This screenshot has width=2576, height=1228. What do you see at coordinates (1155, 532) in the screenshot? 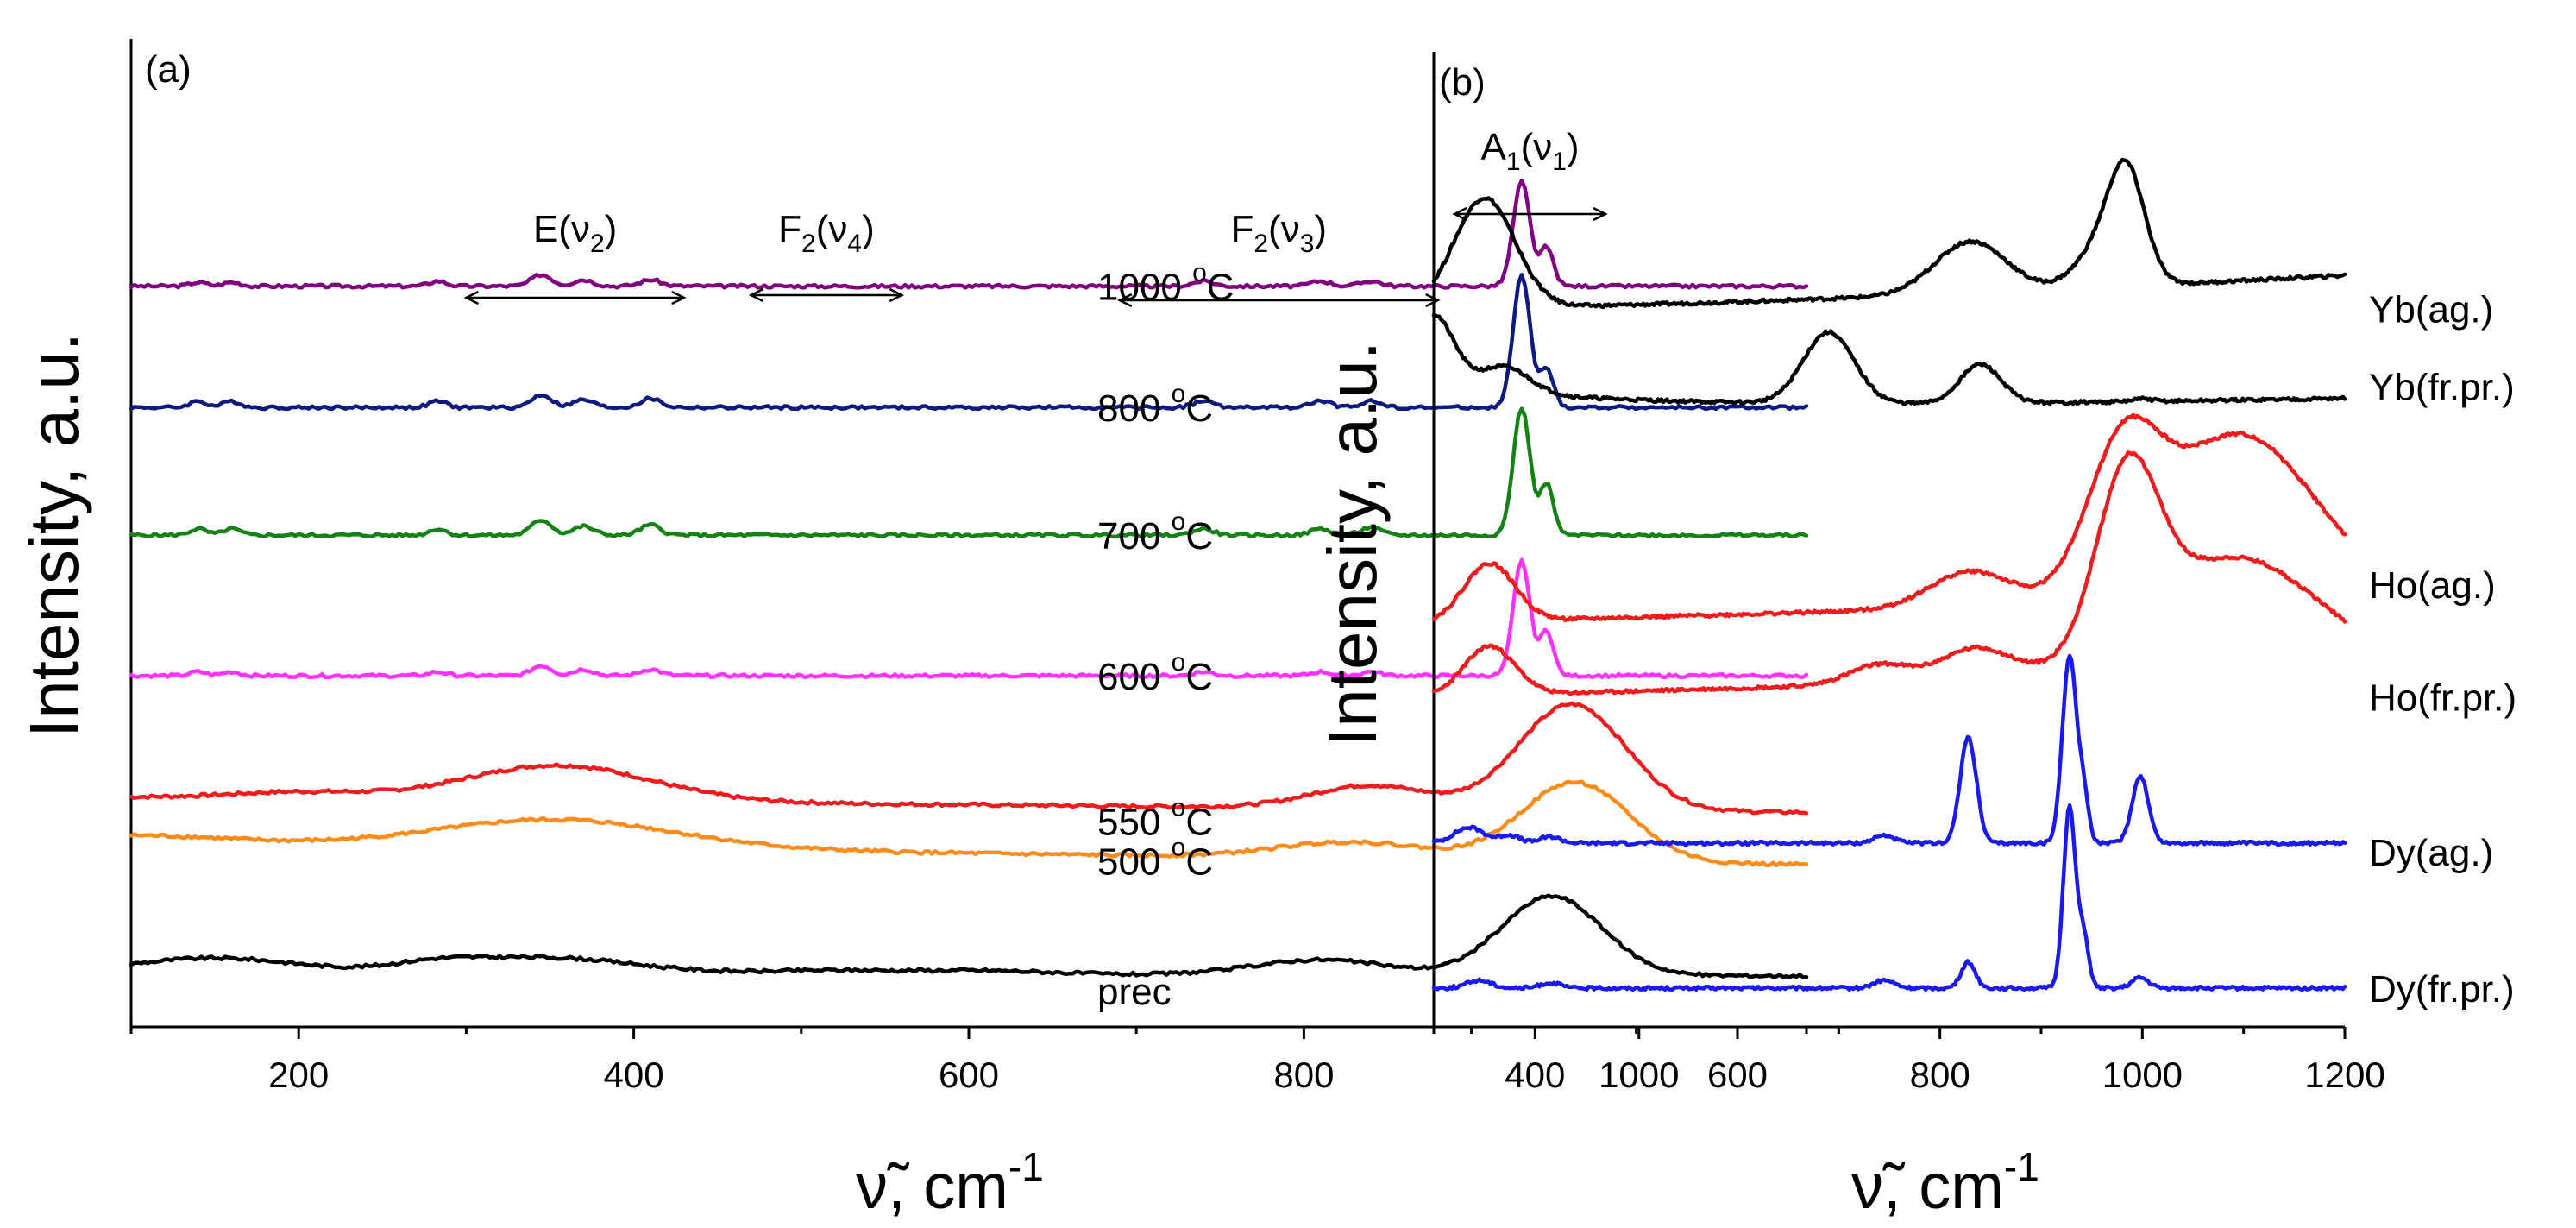
I see `series-label: 700 oC` at bounding box center [1155, 532].